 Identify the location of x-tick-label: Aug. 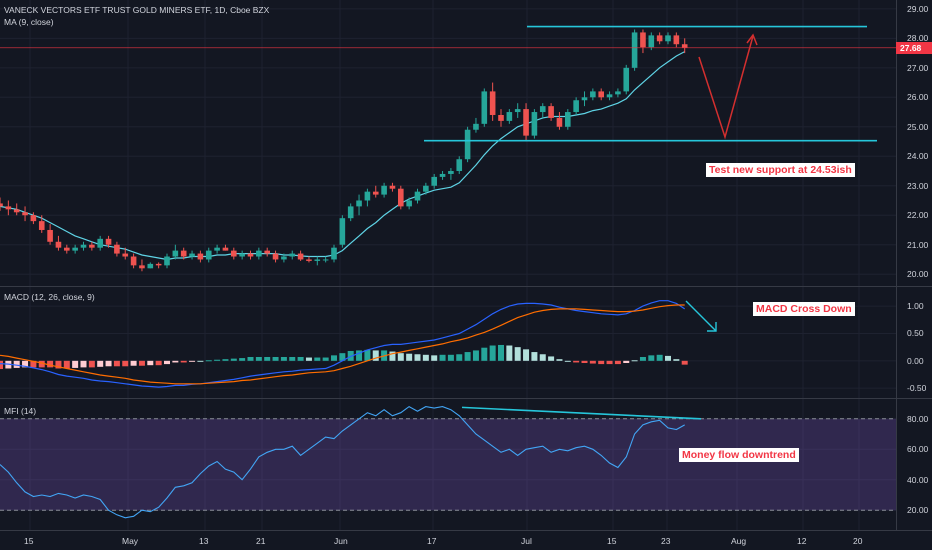
(739, 541).